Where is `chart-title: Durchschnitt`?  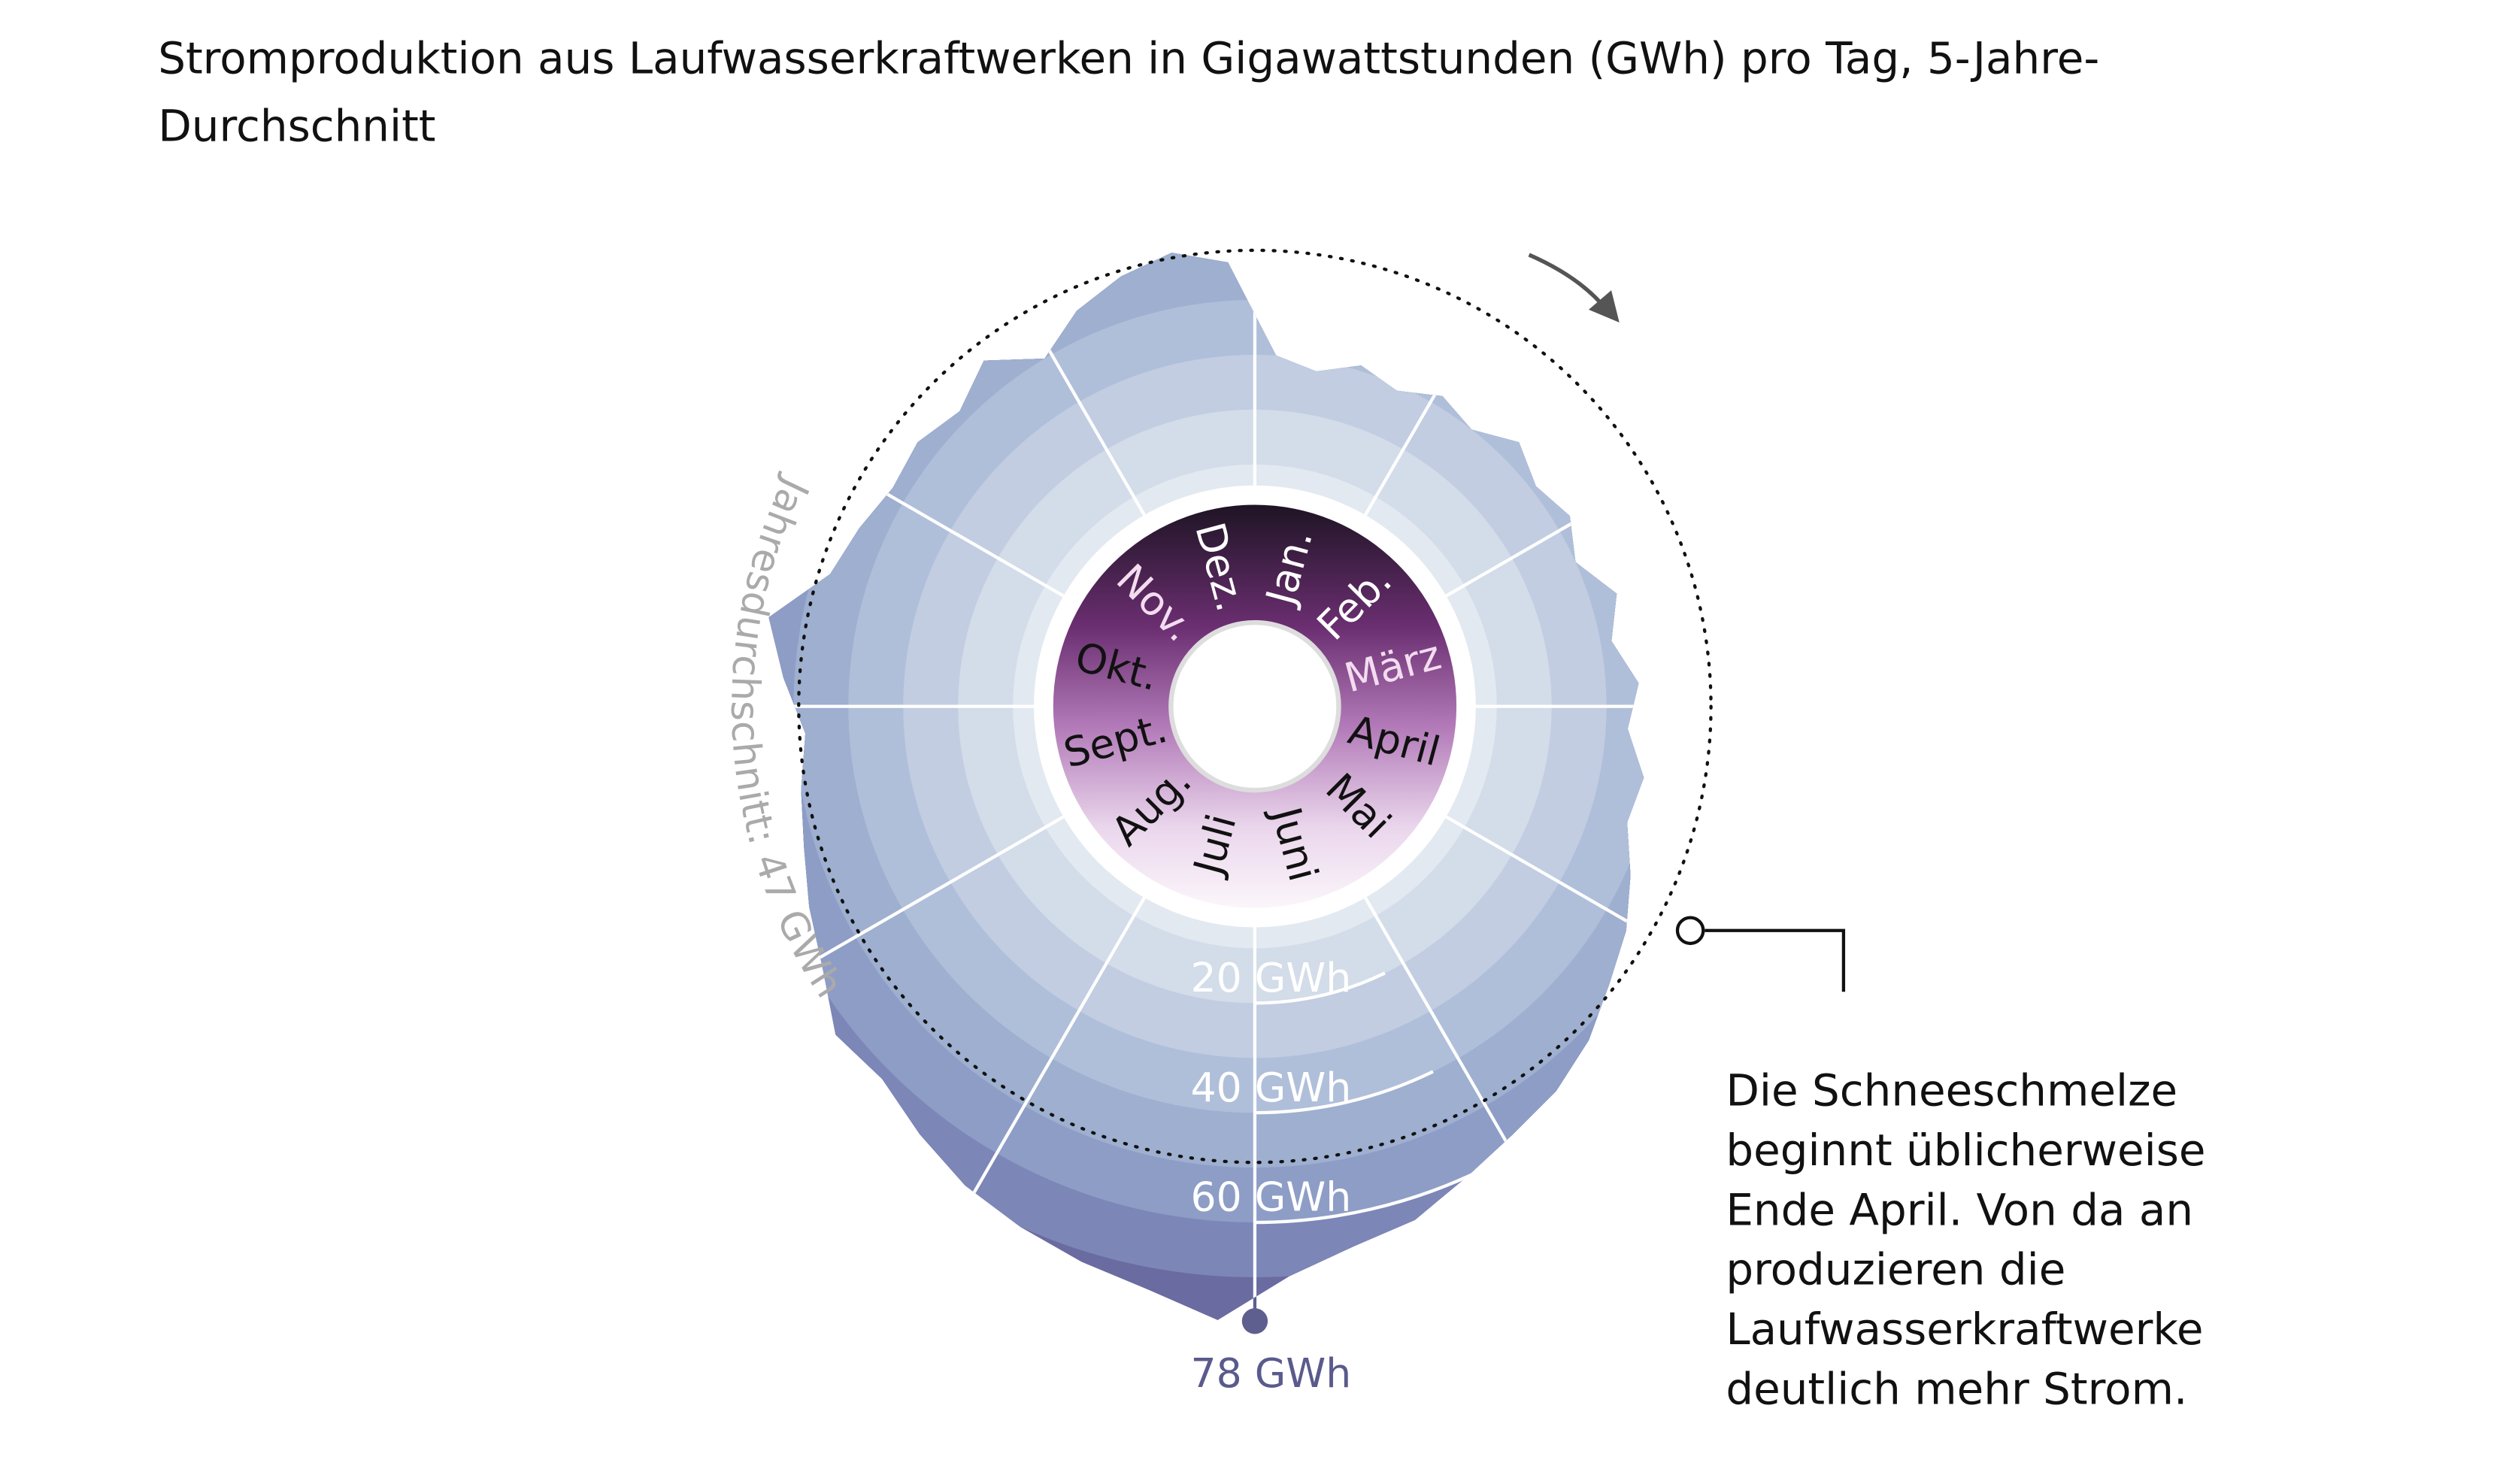 chart-title: Durchschnitt is located at coordinates (296, 126).